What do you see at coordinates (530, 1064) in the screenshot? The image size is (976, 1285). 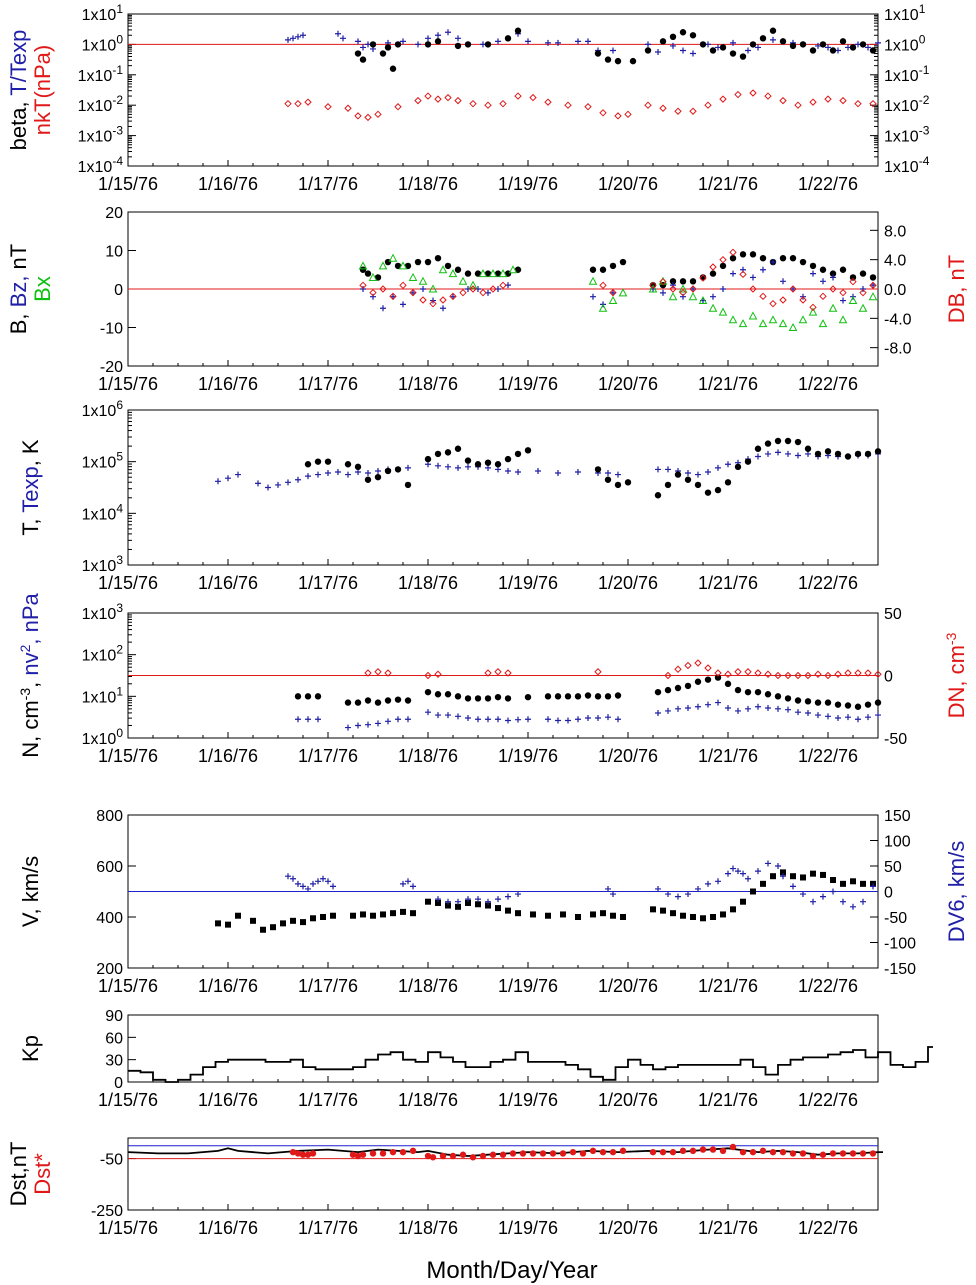 I see `series-line-black` at bounding box center [530, 1064].